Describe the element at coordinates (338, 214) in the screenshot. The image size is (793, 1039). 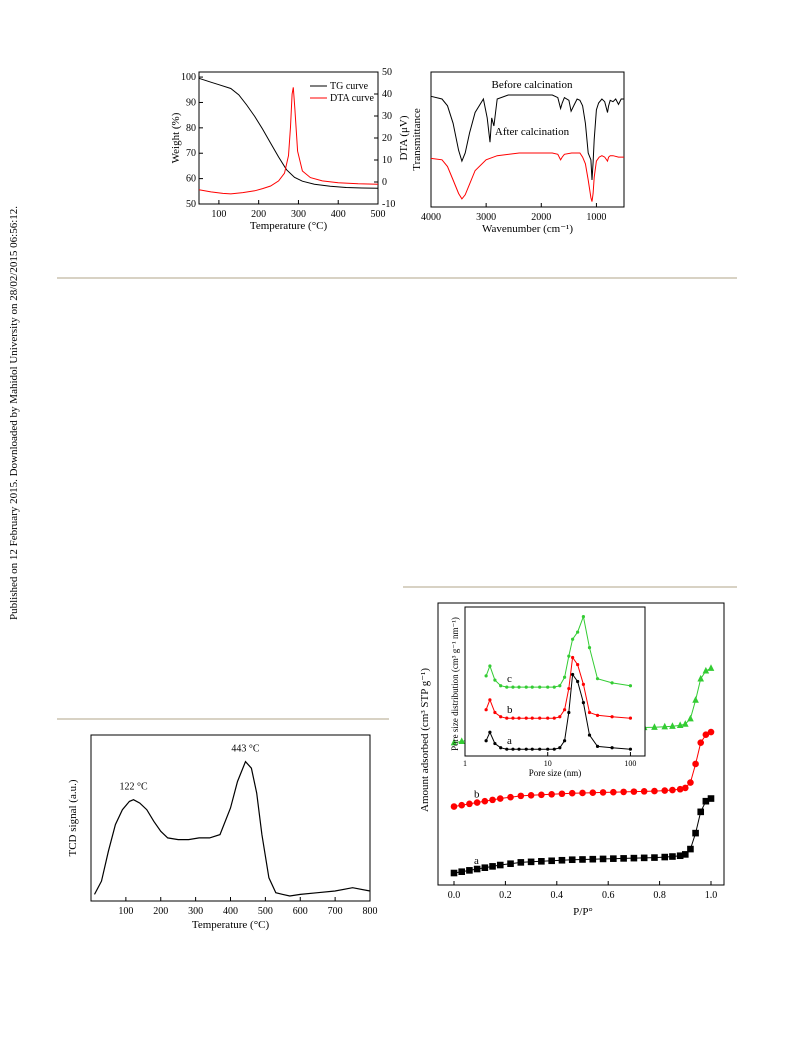
I see `tg-dta-xtick-label: 400` at that location.